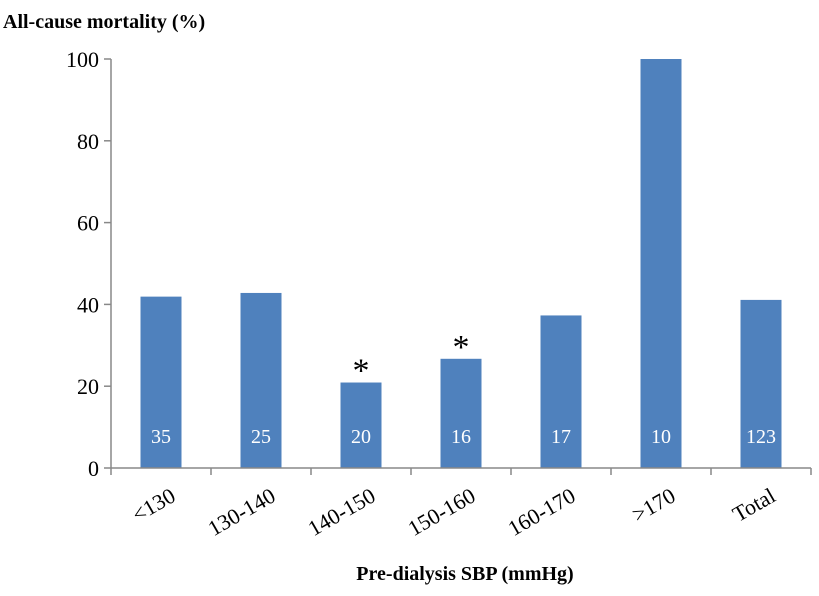 Image resolution: width=819 pixels, height=596 pixels. I want to click on y-tick-label: 100, so click(82, 59).